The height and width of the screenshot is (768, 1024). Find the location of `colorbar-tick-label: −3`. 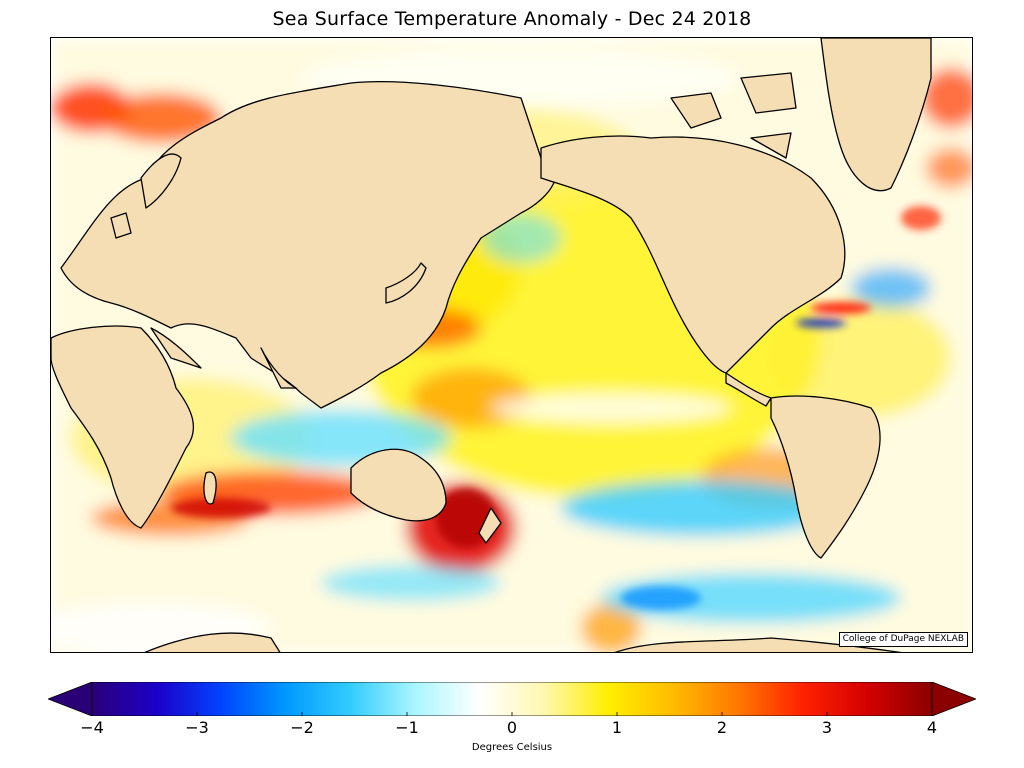

colorbar-tick-label: −3 is located at coordinates (197, 727).